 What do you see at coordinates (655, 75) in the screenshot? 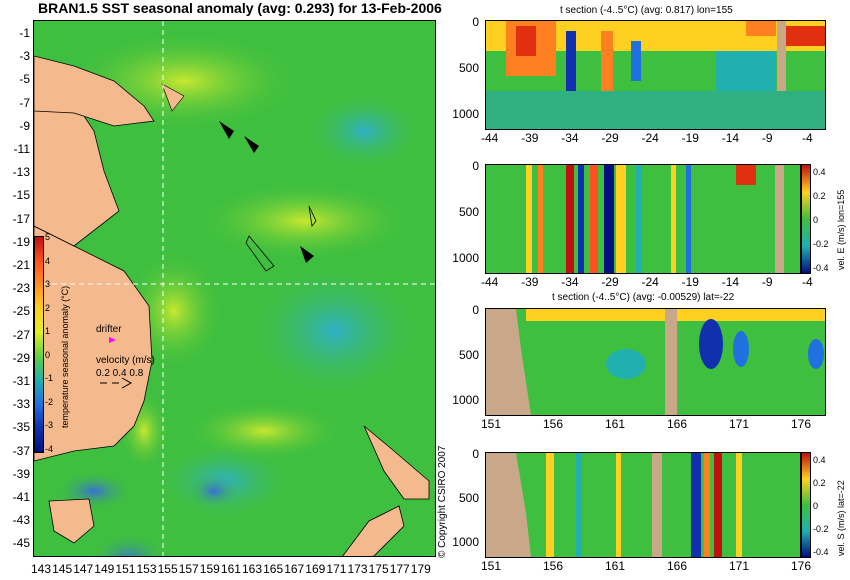
I see `section-1-plot` at bounding box center [655, 75].